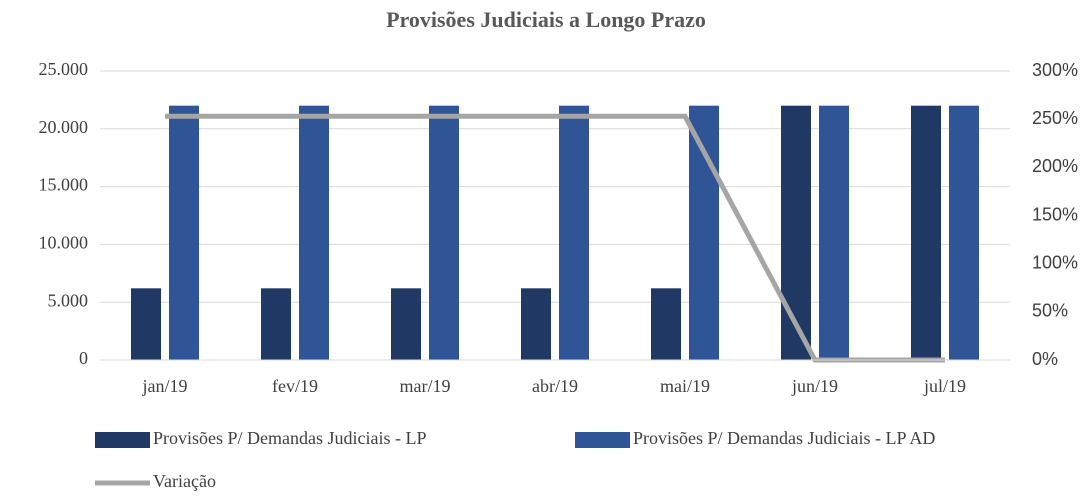 This screenshot has height=498, width=1092. What do you see at coordinates (64, 185) in the screenshot?
I see `y-tick-label: 15.000` at bounding box center [64, 185].